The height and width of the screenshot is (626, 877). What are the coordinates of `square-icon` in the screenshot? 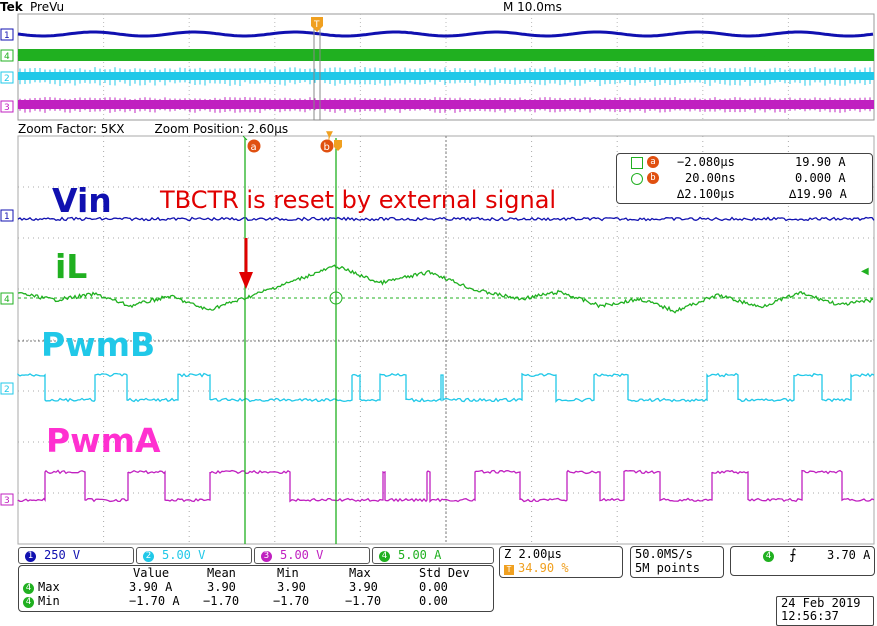 It's located at (637, 163).